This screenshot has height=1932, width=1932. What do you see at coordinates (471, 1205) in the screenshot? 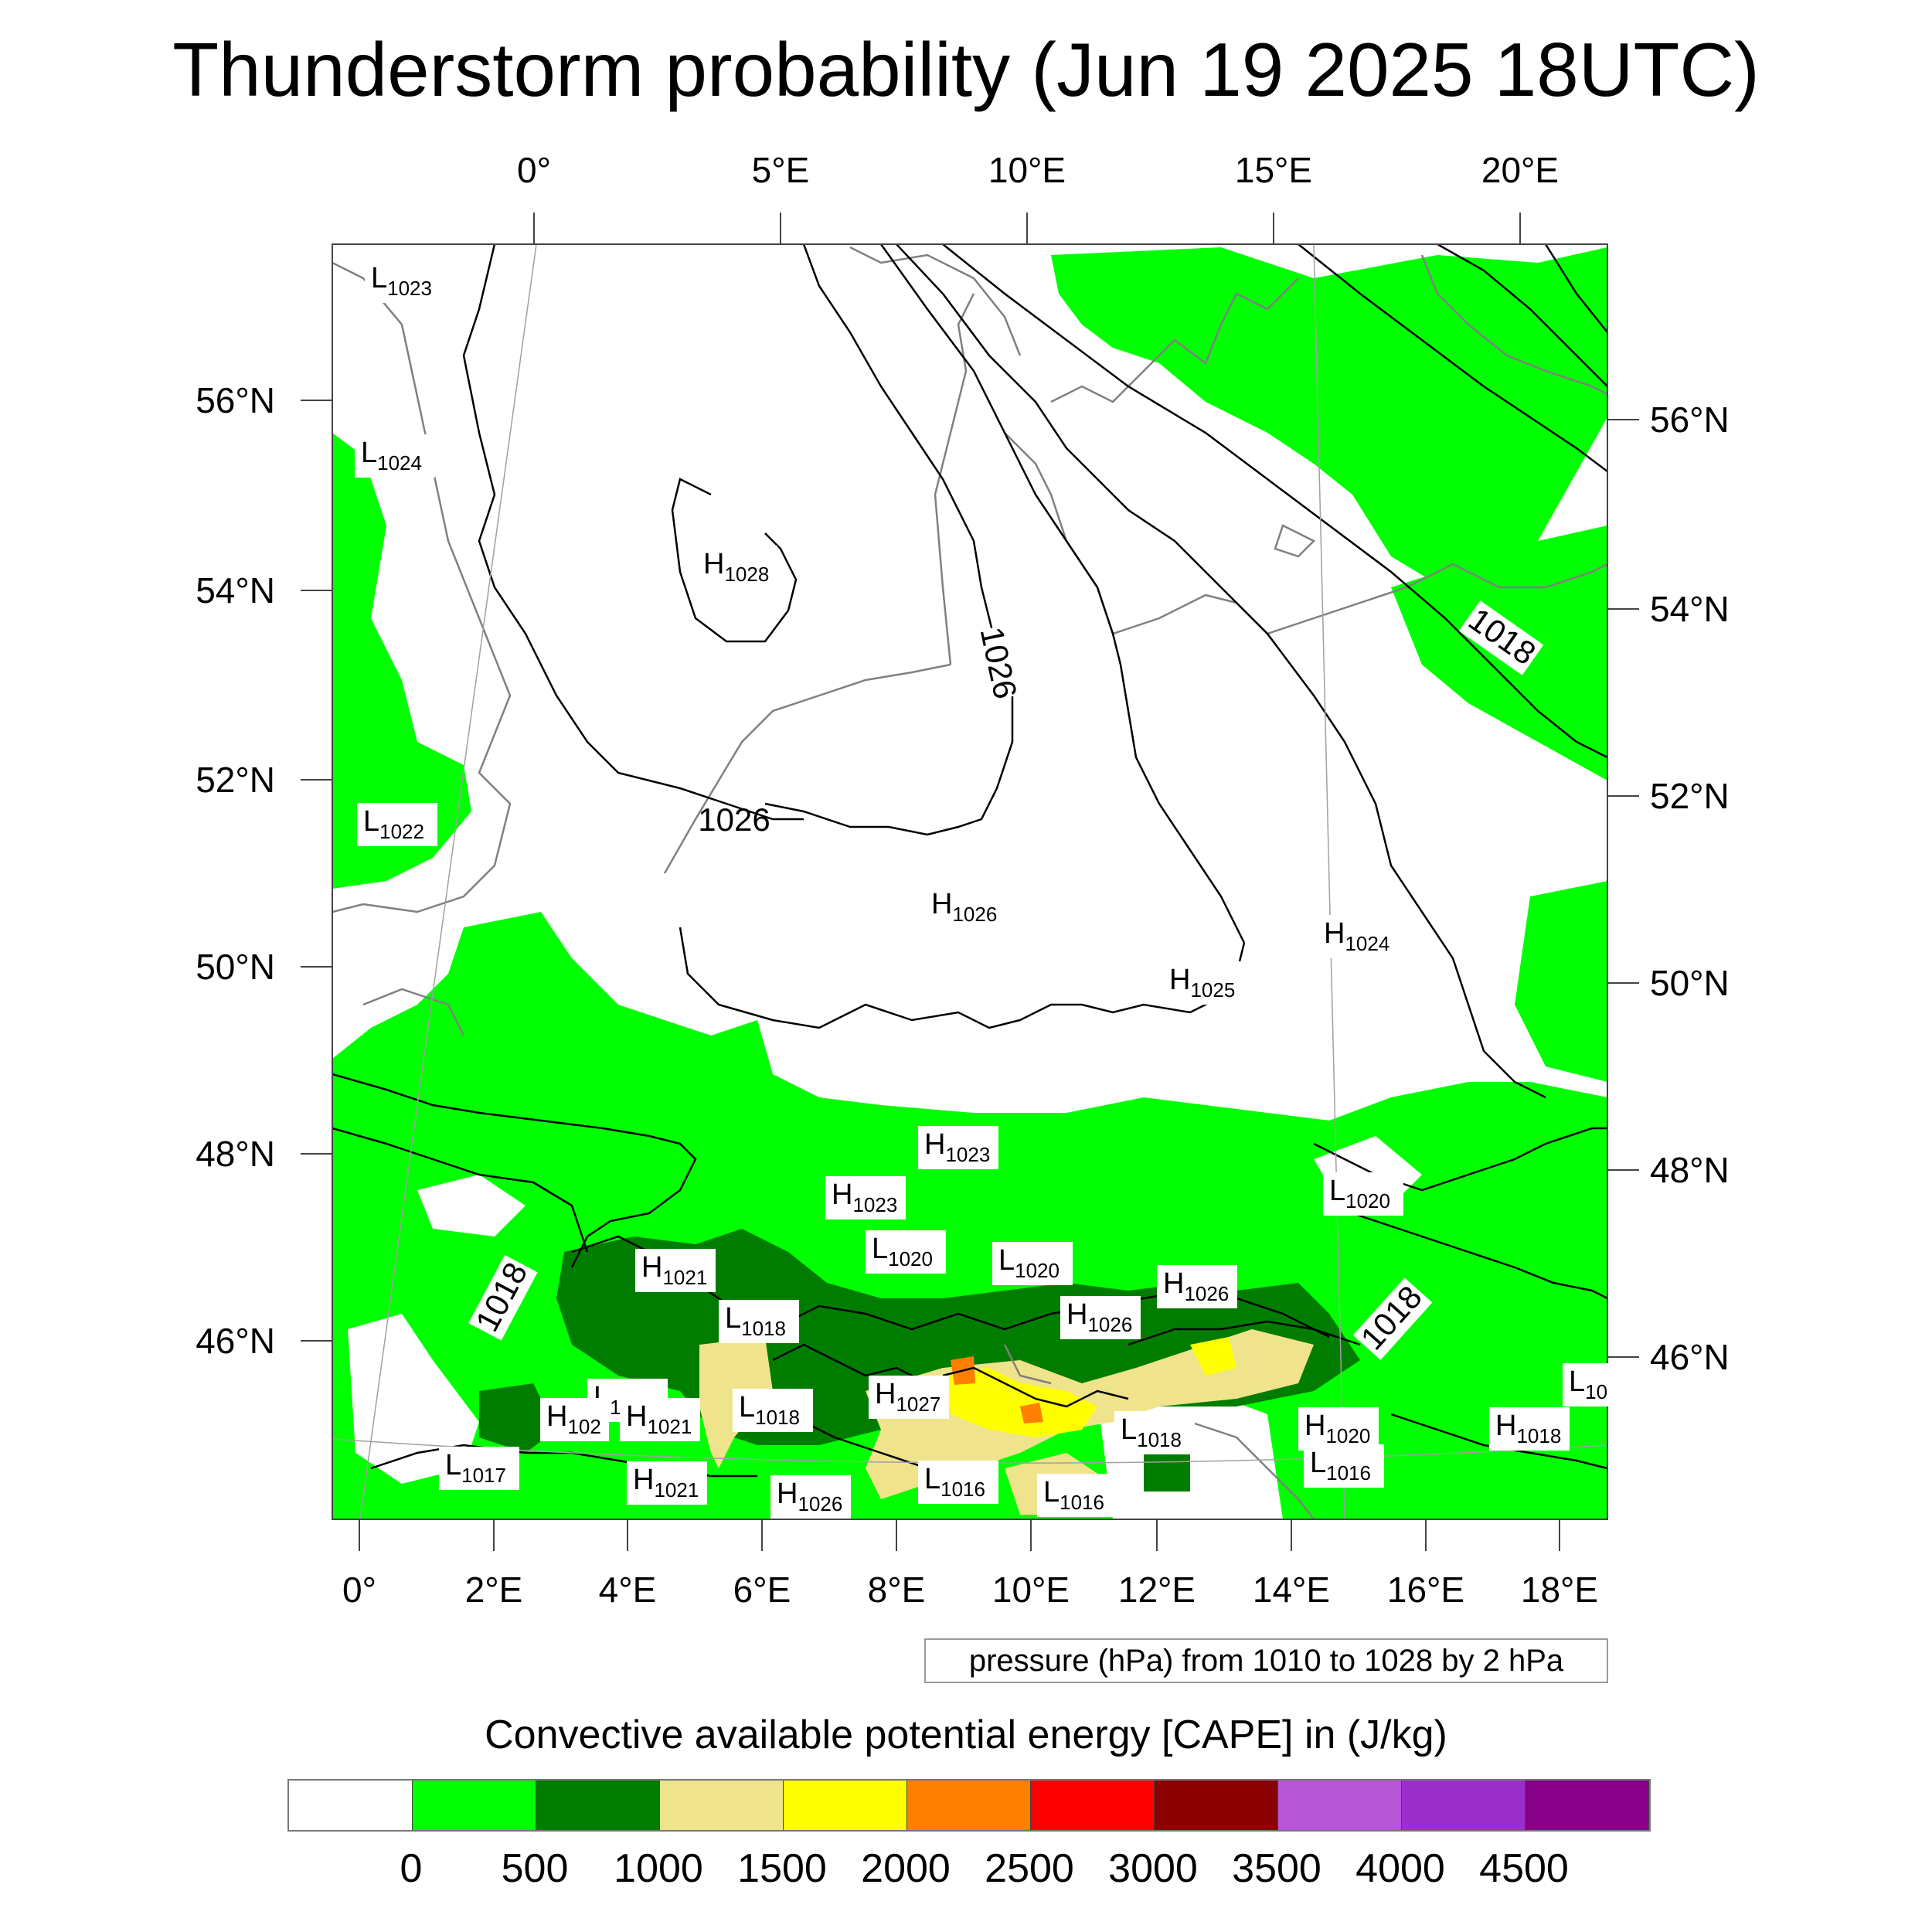
I see `cape-gap` at bounding box center [471, 1205].